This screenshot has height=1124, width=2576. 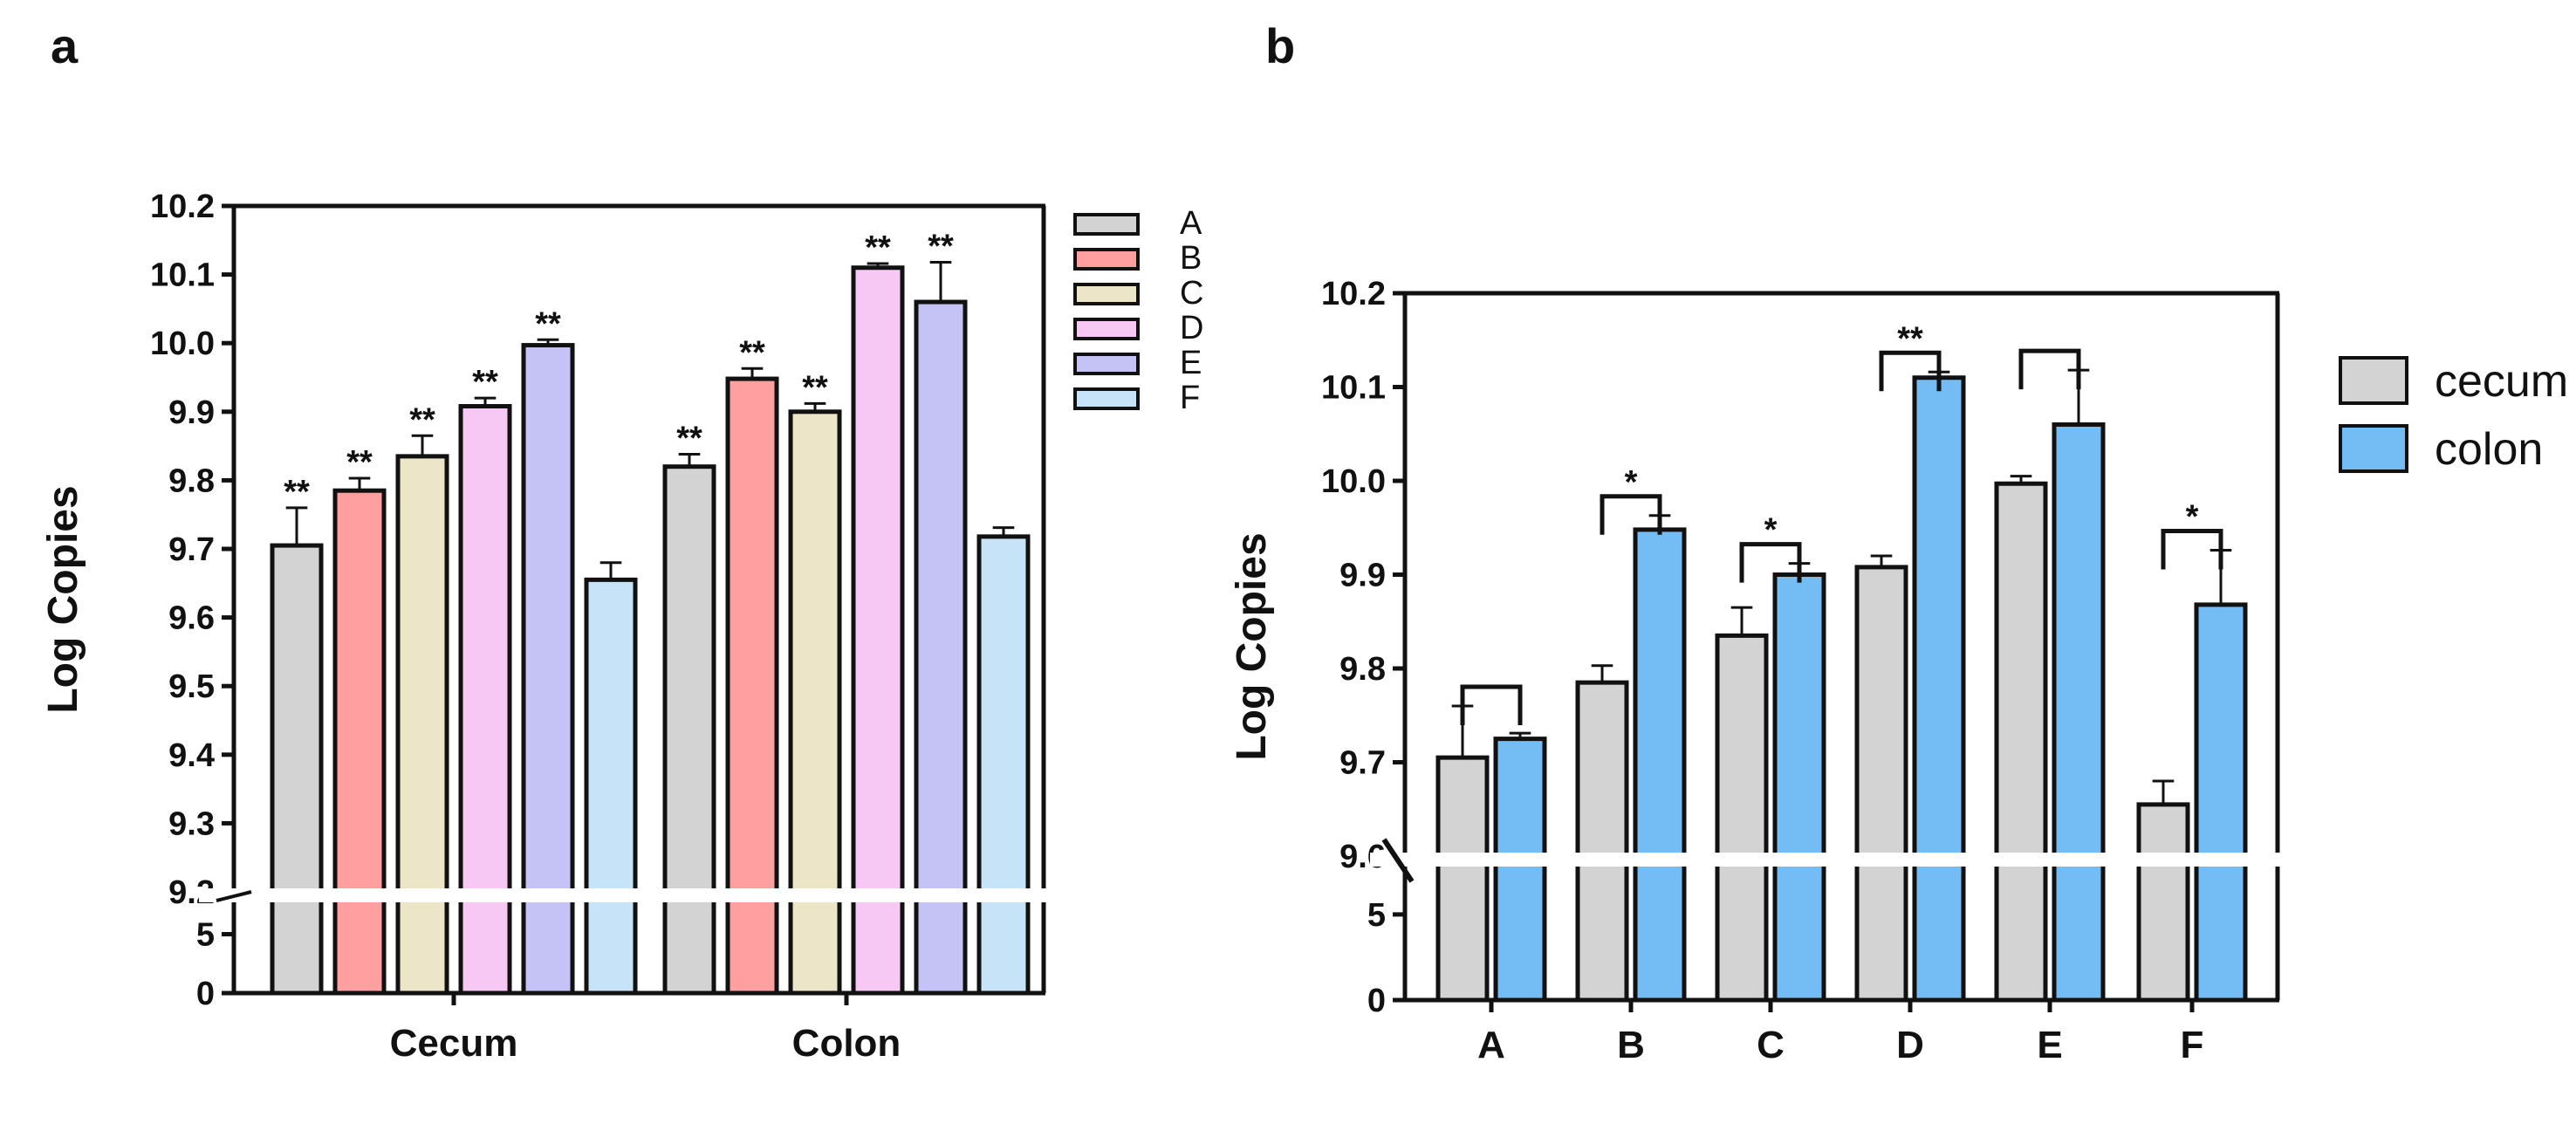 I want to click on y-tick-label: 9.6, so click(x=192, y=619).